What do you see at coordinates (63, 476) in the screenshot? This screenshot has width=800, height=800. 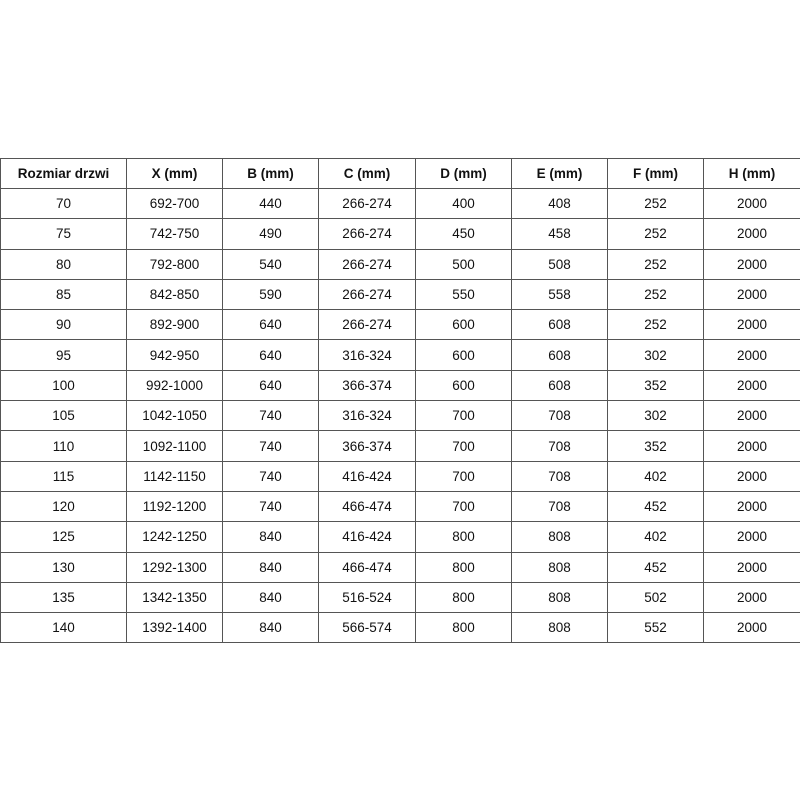 I see `table-cell: 115` at bounding box center [63, 476].